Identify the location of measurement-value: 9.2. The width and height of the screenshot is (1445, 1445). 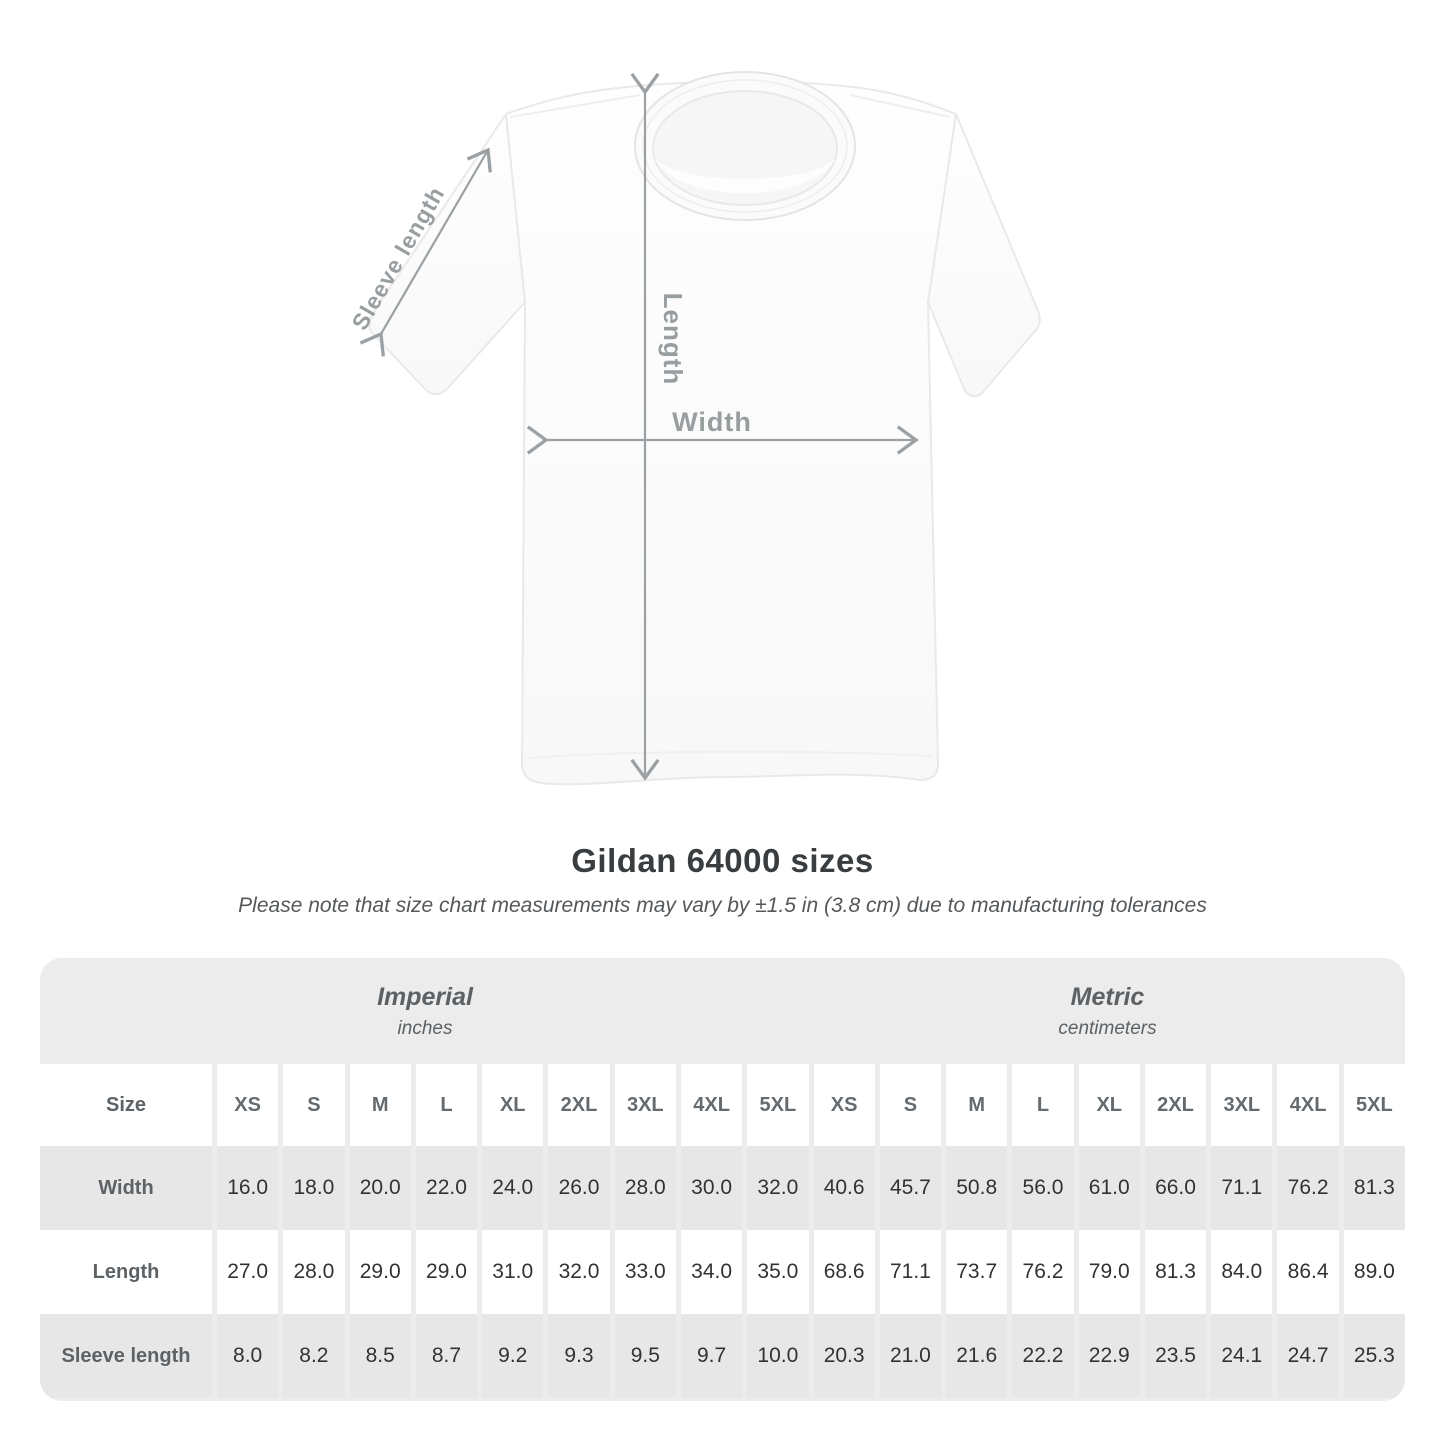
(513, 1356).